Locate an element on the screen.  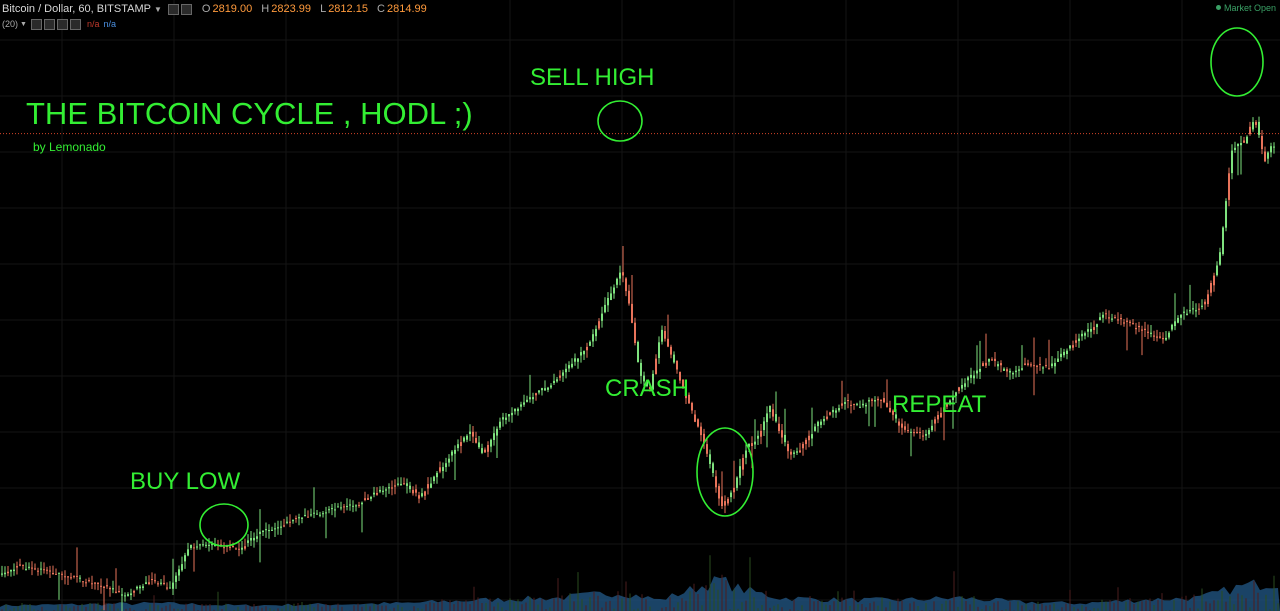
eye-icon is located at coordinates (36, 24).